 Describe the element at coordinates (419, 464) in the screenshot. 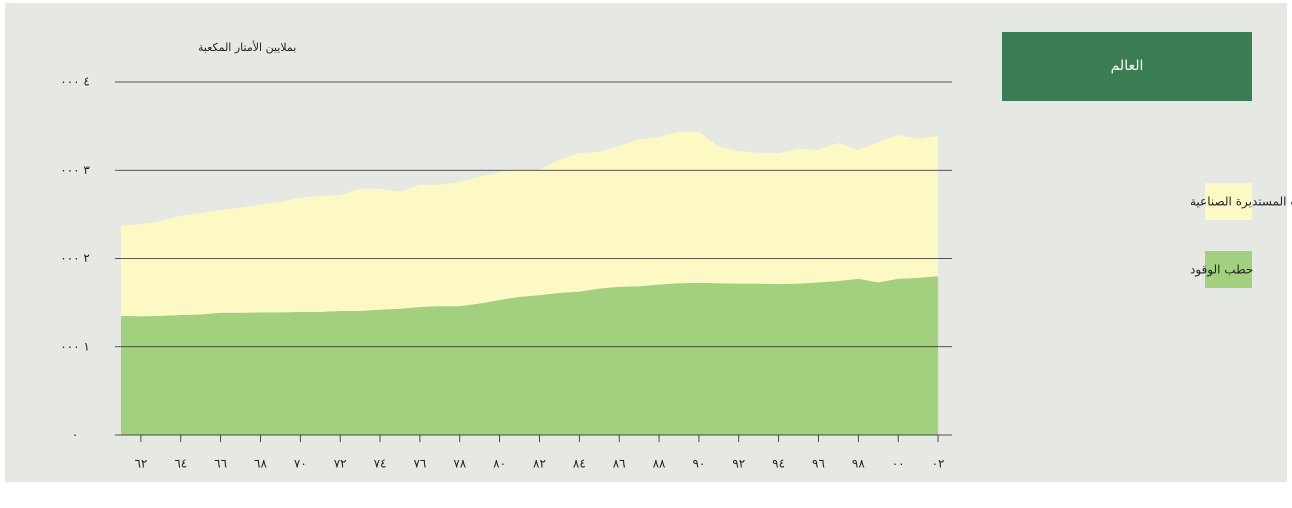

I see `x-tick-label: ٧٦` at that location.